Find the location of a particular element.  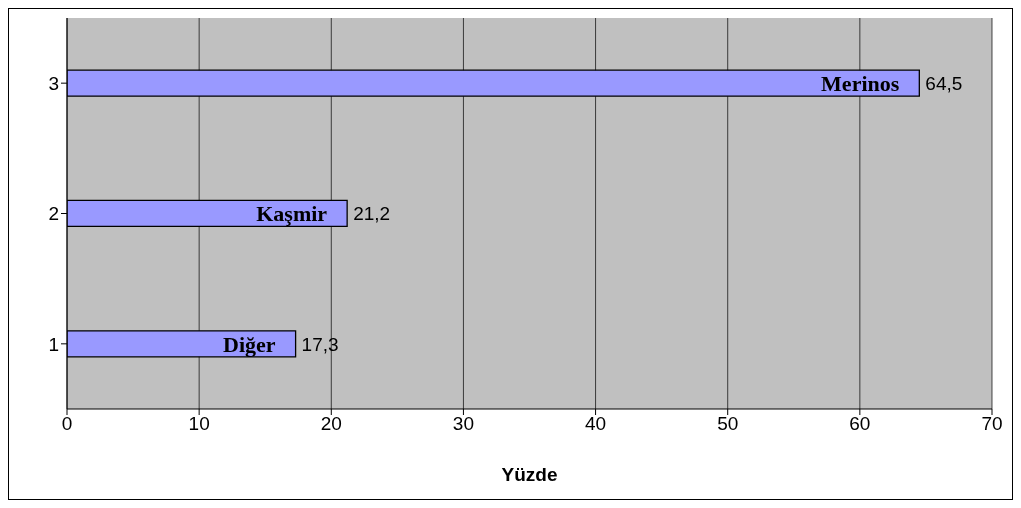

annotation: Merinos is located at coordinates (860, 83).